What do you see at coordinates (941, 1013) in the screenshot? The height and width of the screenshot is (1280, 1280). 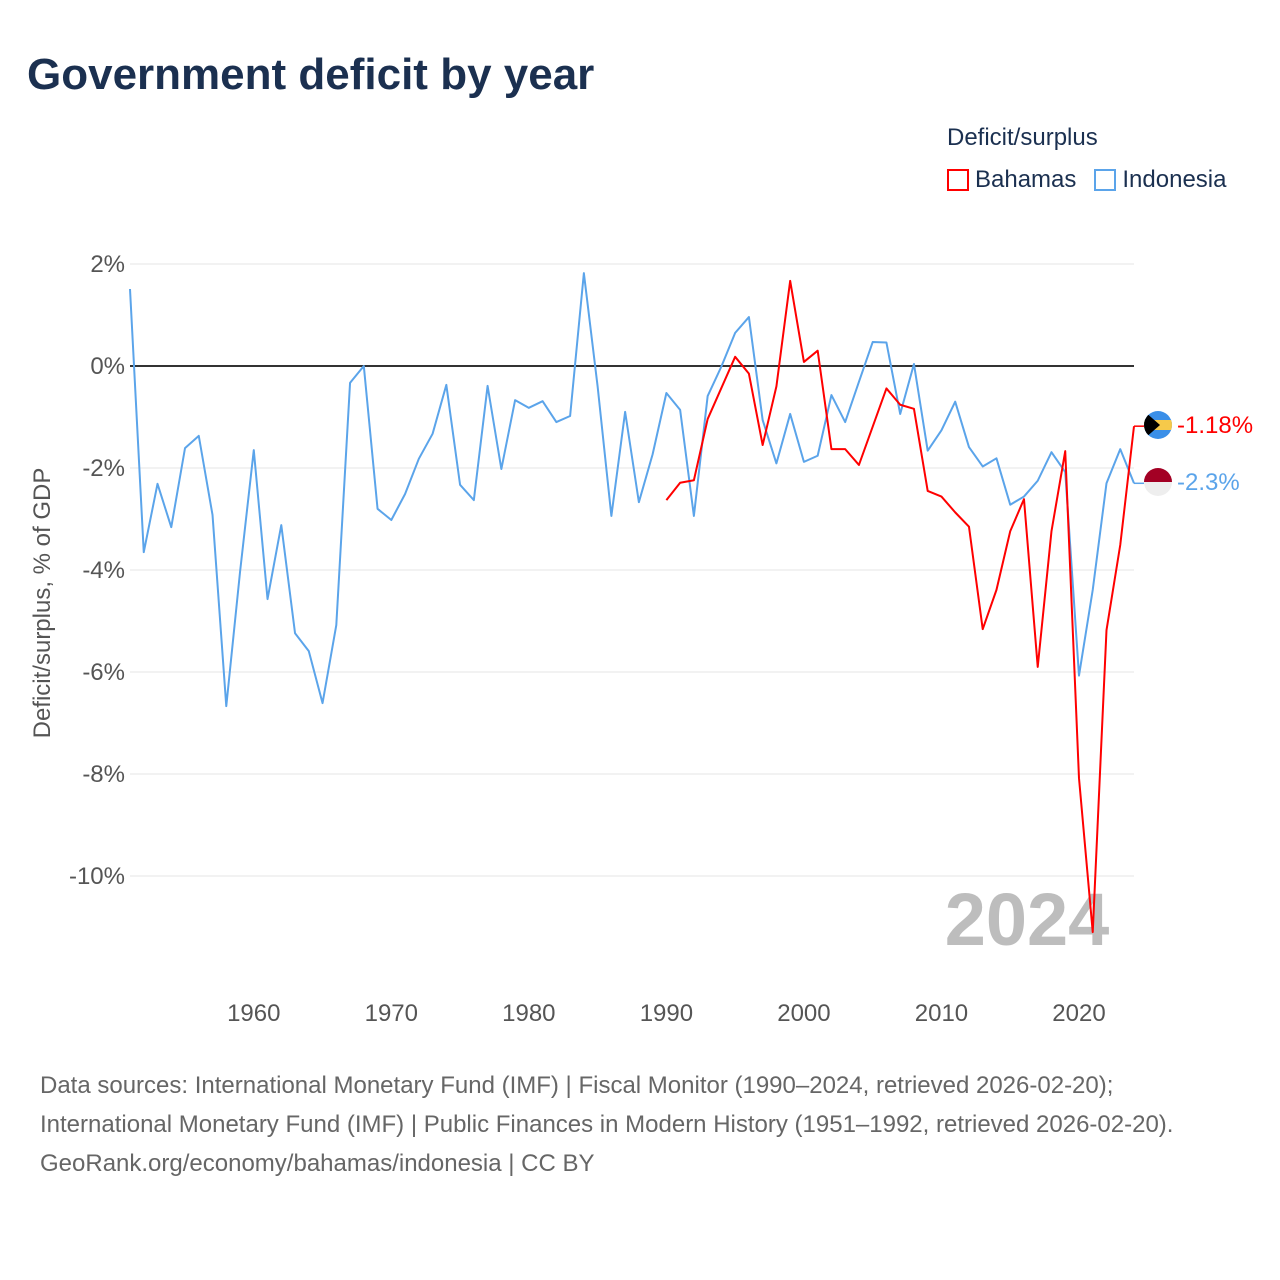 I see `x-tick-label: 2010` at bounding box center [941, 1013].